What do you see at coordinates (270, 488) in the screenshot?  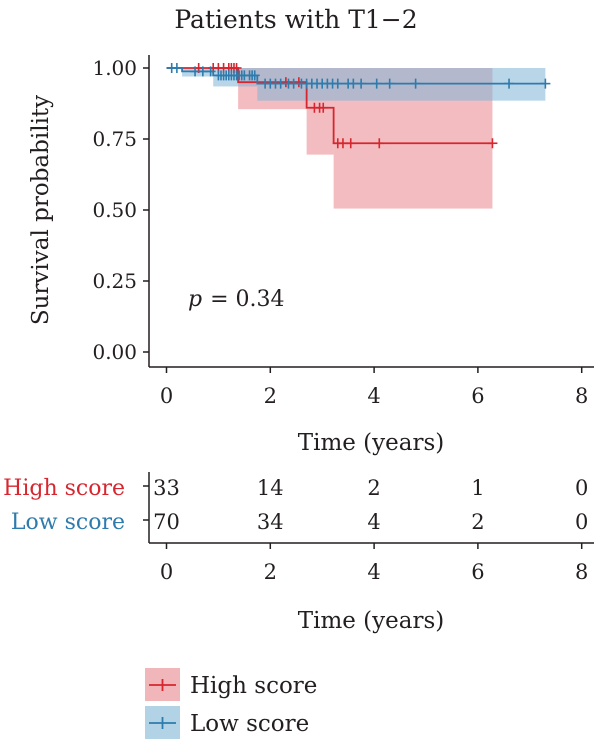 I see `high-score-risk-count: 14` at bounding box center [270, 488].